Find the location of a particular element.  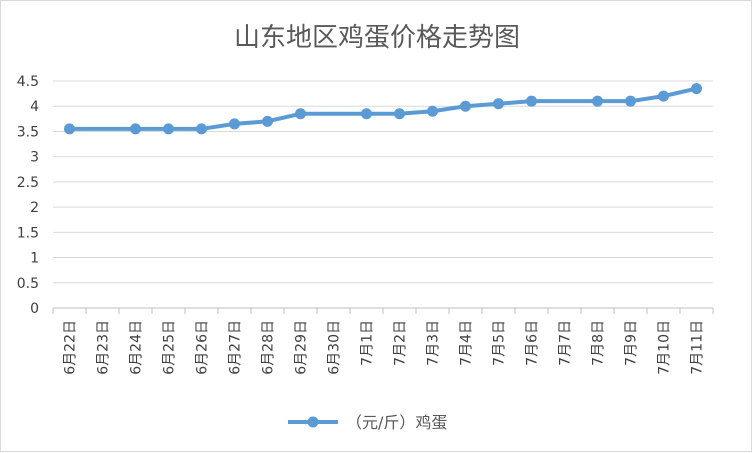

y-tick-label: 0.5 is located at coordinates (28, 284).